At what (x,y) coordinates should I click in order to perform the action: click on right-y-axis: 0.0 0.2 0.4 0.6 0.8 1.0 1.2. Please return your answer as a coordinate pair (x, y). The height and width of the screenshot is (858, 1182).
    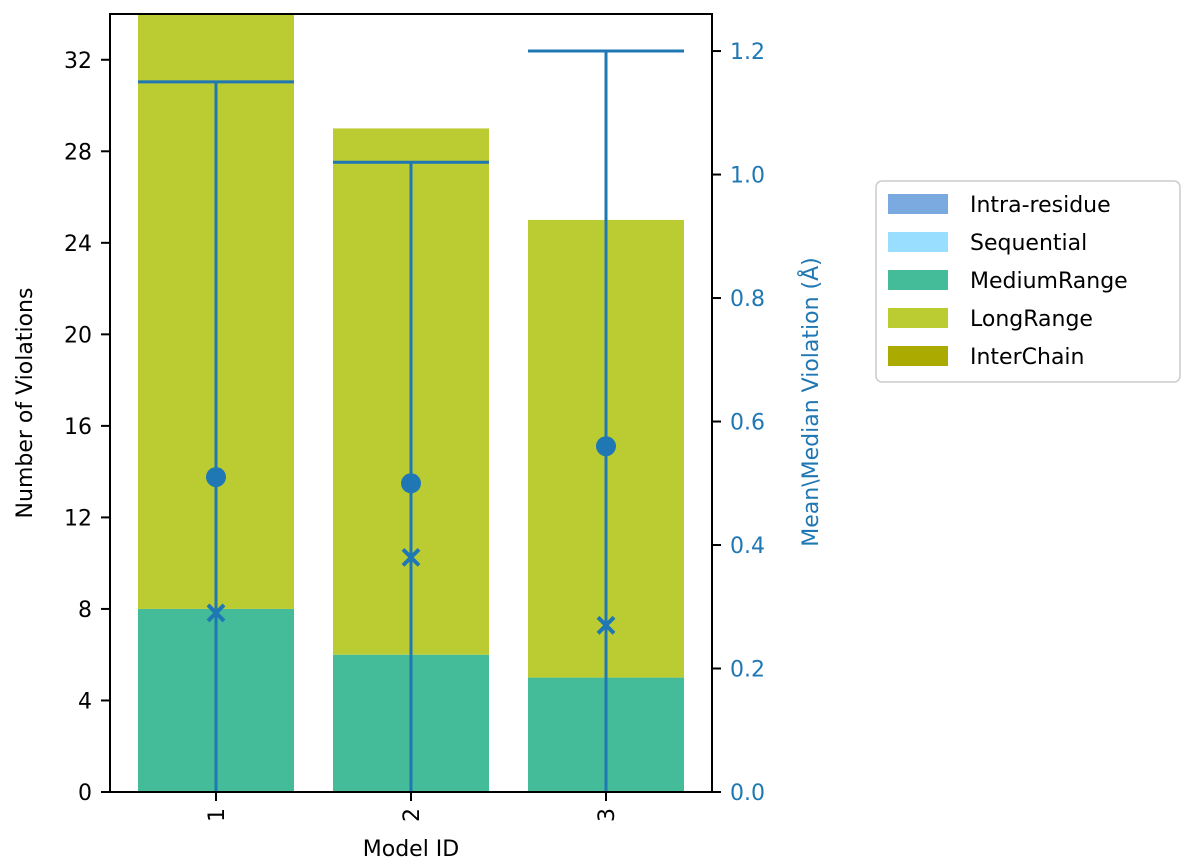
    Looking at the image, I should click on (738, 423).